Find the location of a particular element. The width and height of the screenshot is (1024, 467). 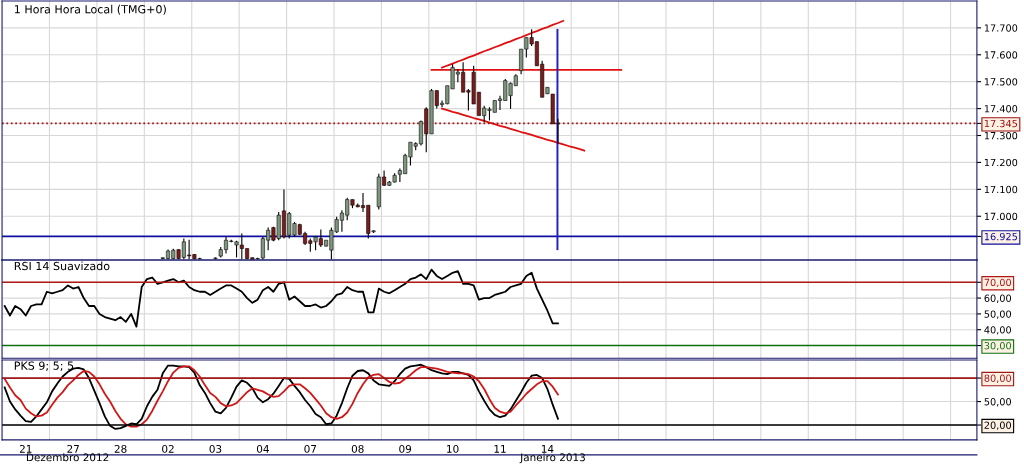

x-tick-label: 14 is located at coordinates (547, 449).